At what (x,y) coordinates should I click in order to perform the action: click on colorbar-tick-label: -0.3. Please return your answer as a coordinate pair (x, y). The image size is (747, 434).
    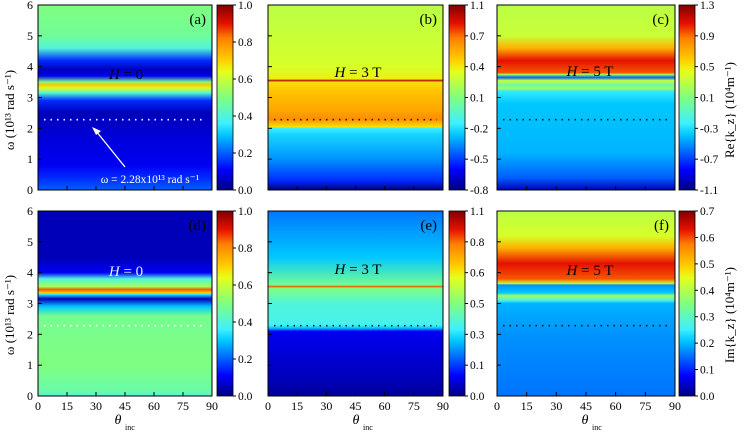
    Looking at the image, I should click on (709, 129).